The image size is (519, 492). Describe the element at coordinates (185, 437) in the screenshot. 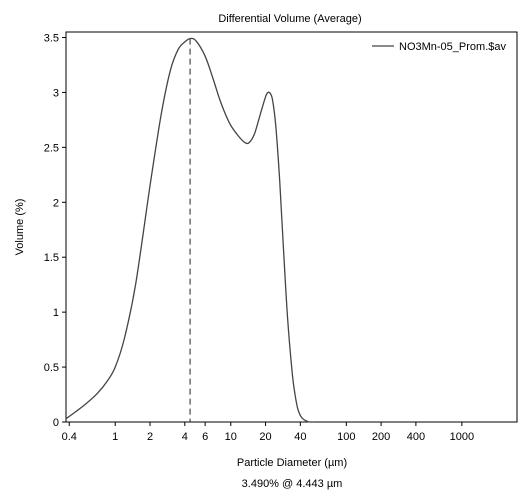

I see `x-tick-label: 4` at that location.